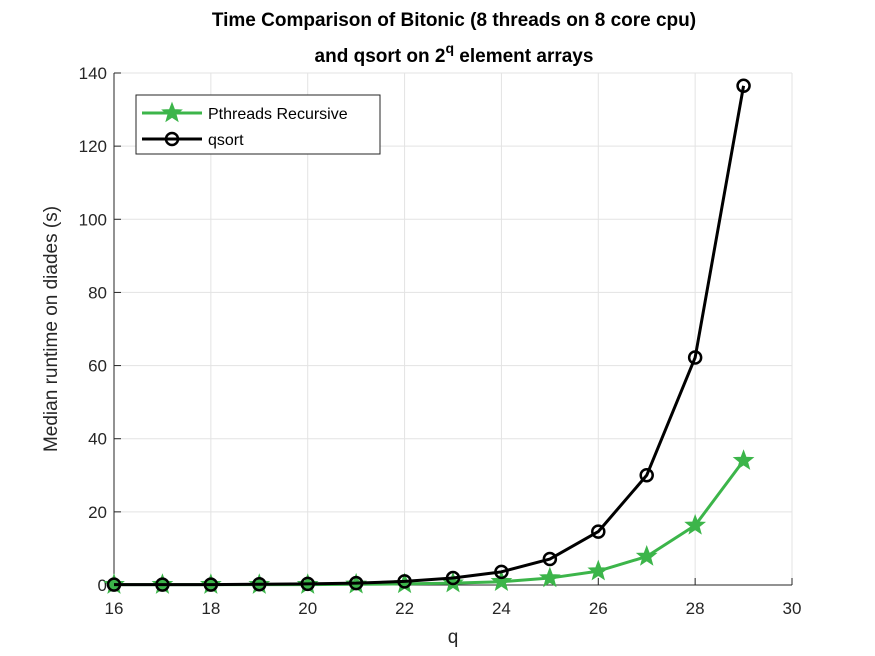 The width and height of the screenshot is (875, 656). I want to click on title-line2-superscript: q, so click(449, 48).